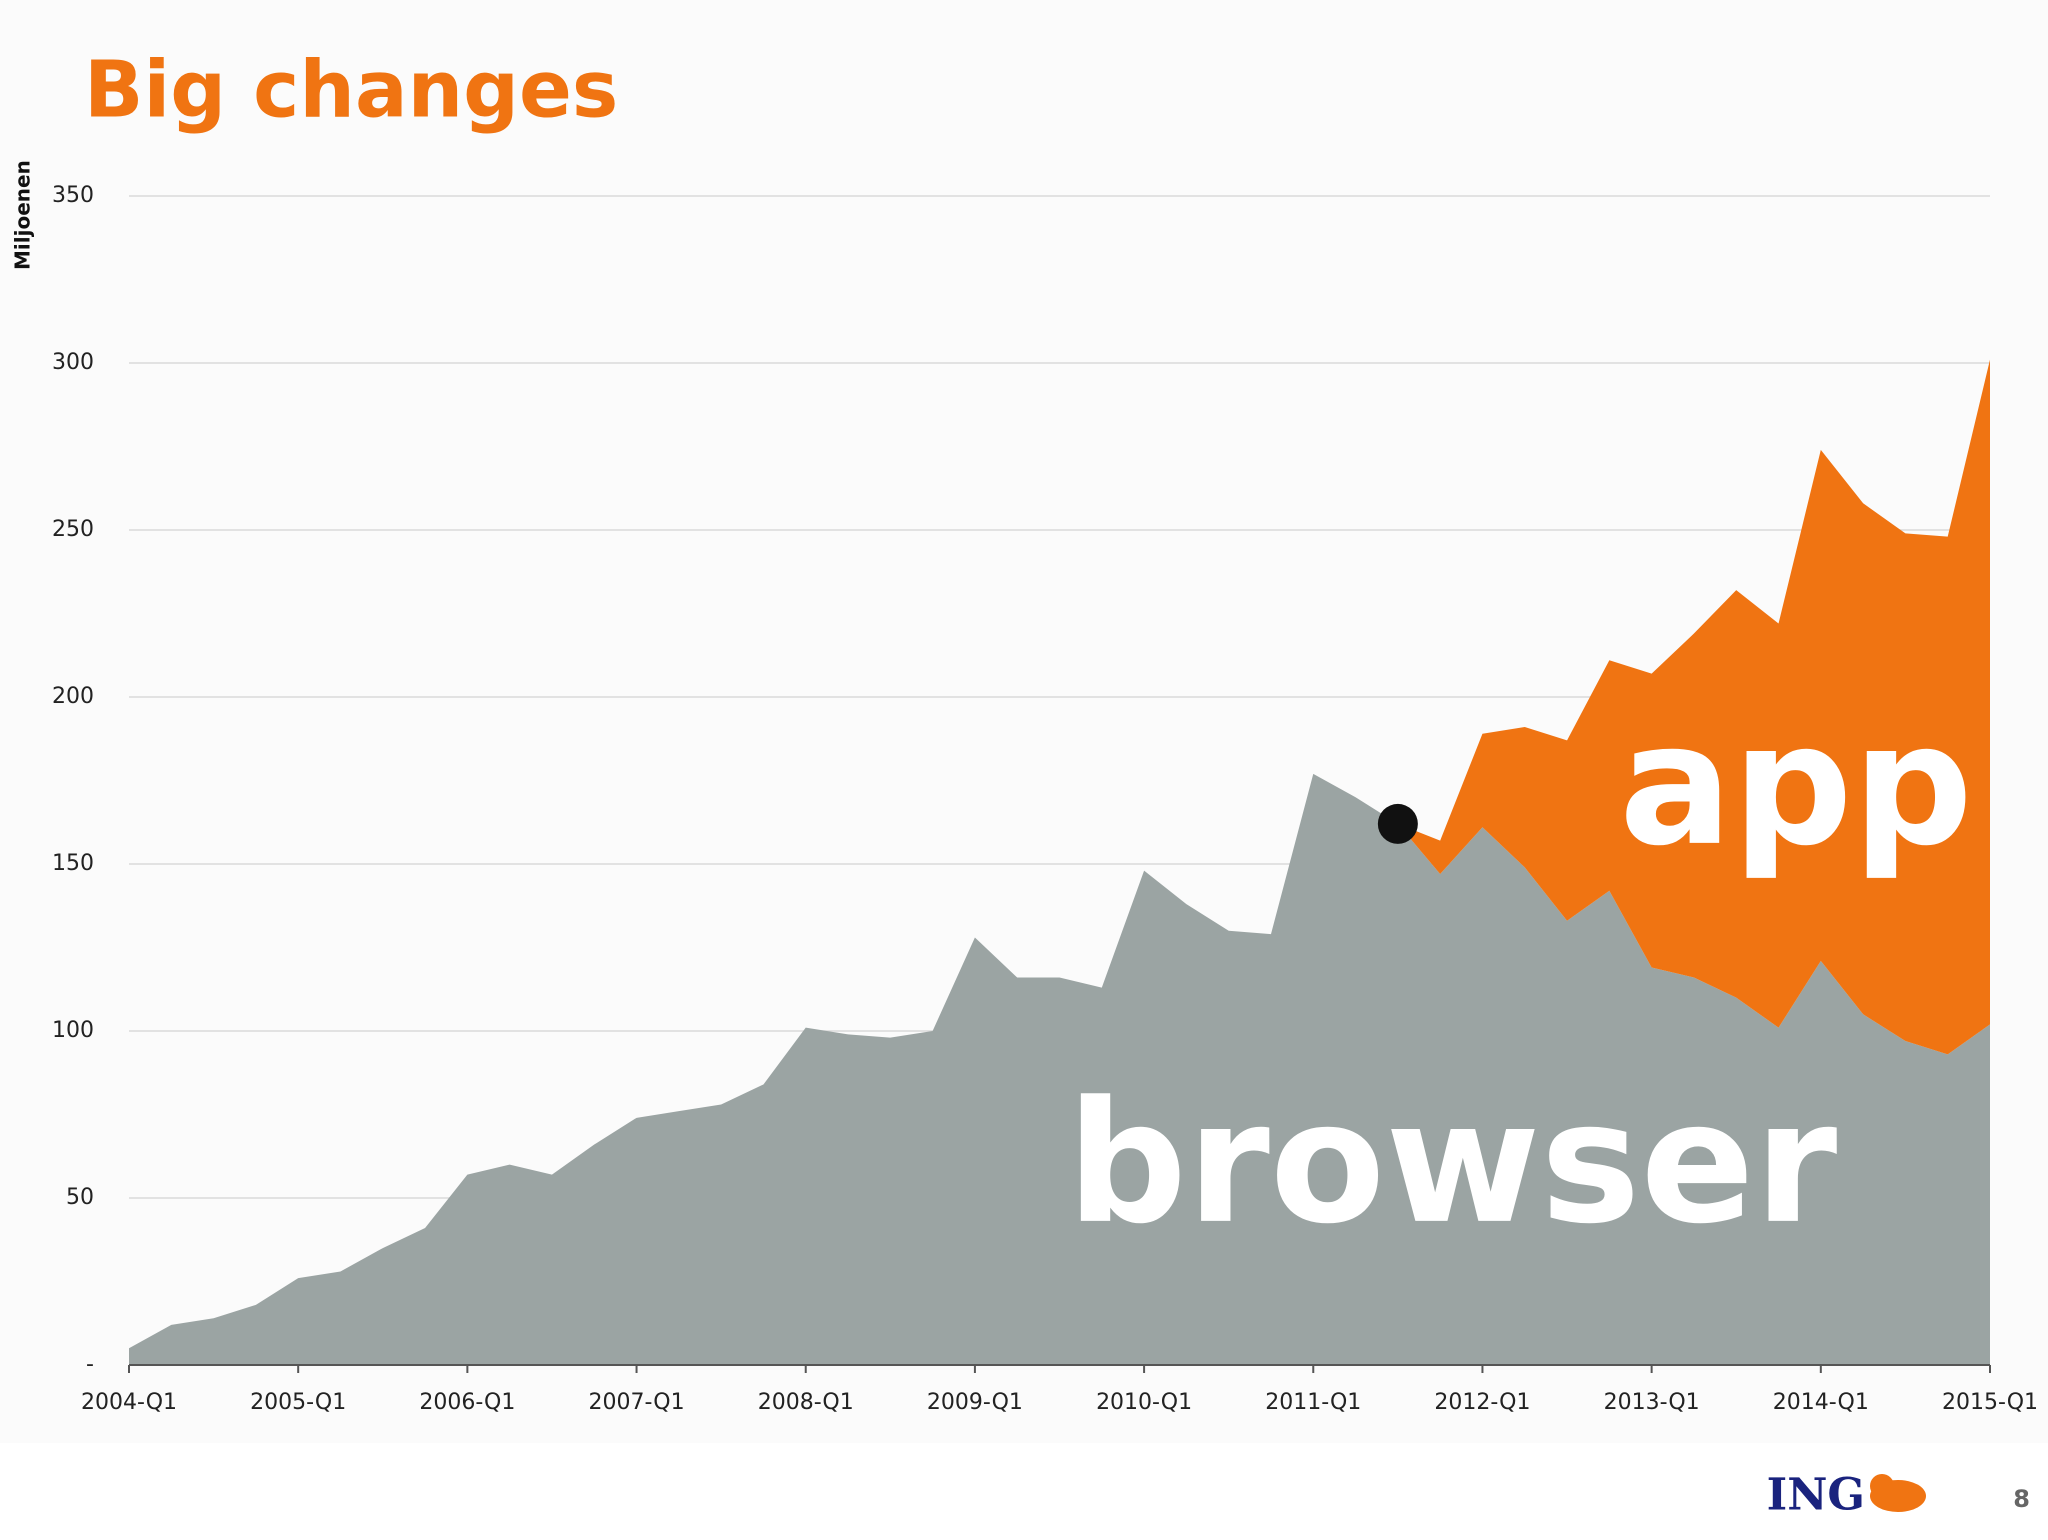 The height and width of the screenshot is (1540, 2048). I want to click on page-number: 8, so click(2021, 1499).